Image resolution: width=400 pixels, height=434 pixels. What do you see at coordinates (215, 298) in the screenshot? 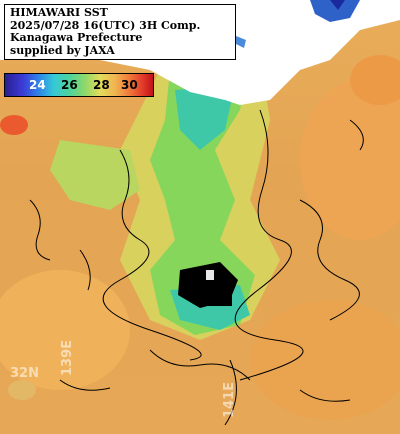
I see `cloud-mask` at bounding box center [215, 298].